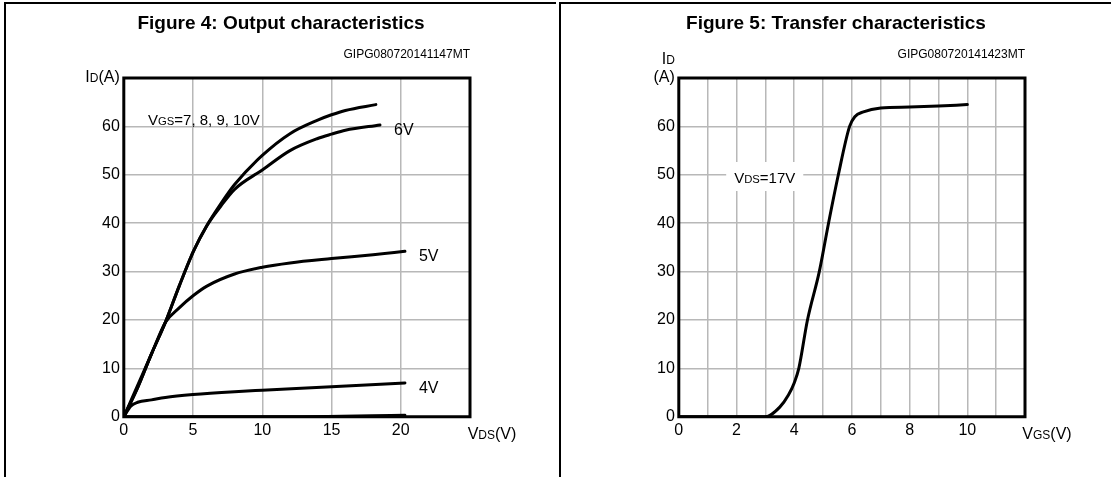 The height and width of the screenshot is (477, 1111). Describe the element at coordinates (428, 387) in the screenshot. I see `series-label: 4V` at that location.